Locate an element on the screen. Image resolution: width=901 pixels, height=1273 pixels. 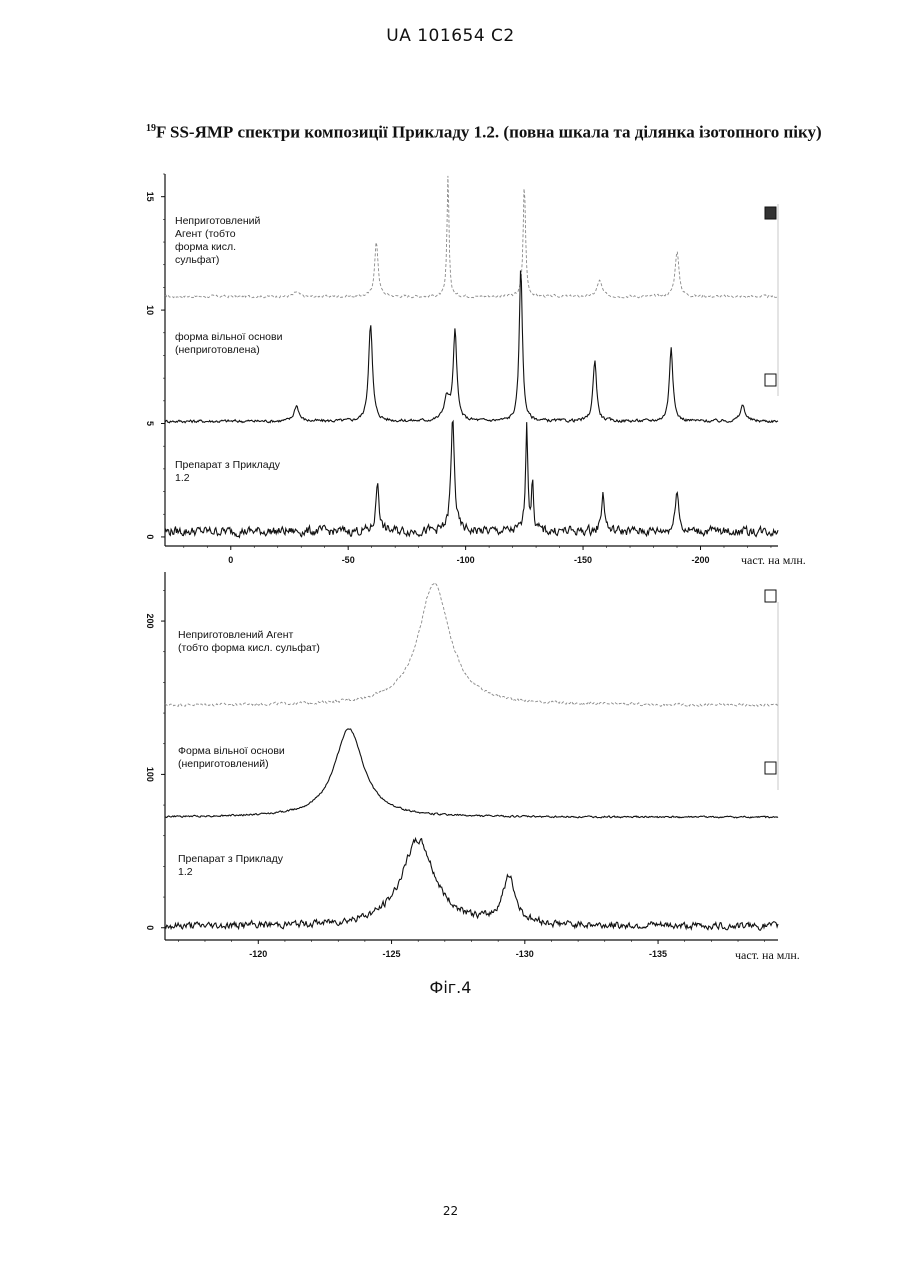
y-tick-label: 100 is located at coordinates (150, 774).